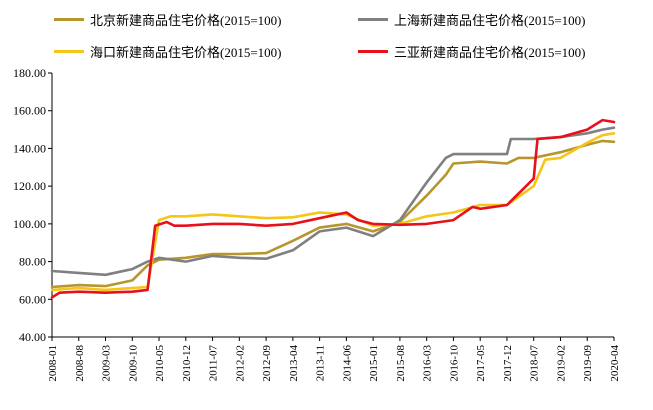  I want to click on x-tick-label: 2013-04, so click(294, 363).